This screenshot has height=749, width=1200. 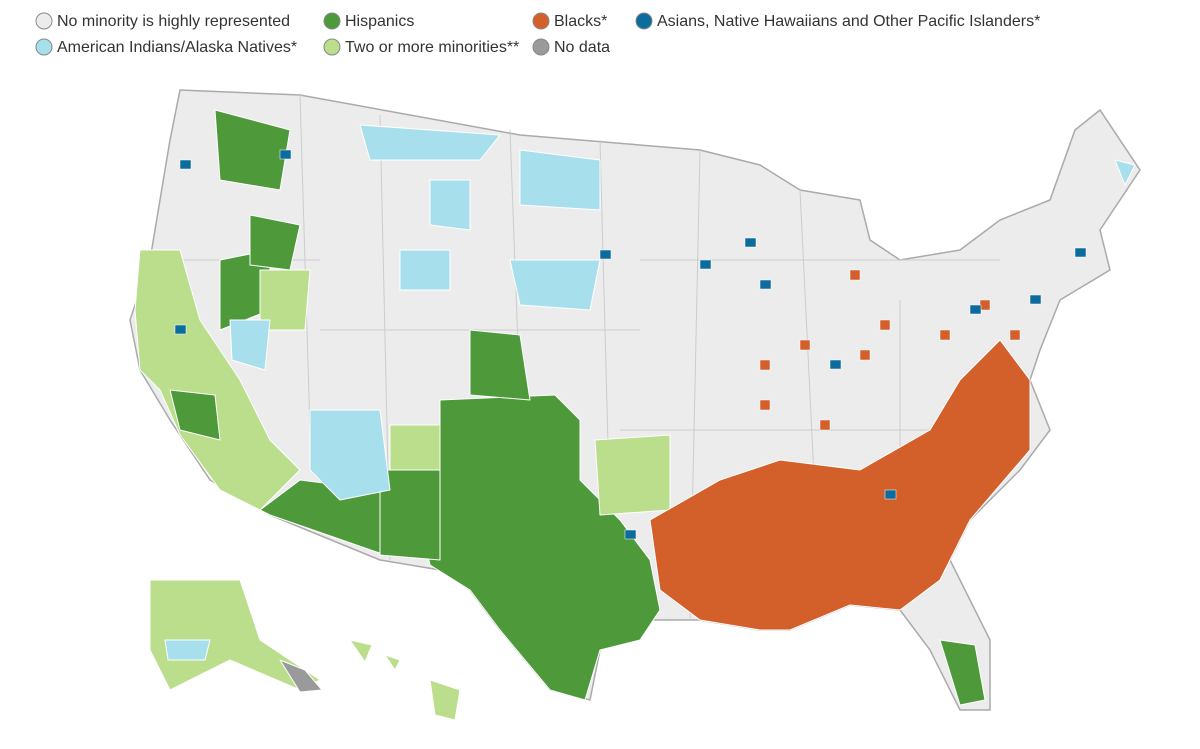 I want to click on legend-label: No data, so click(x=582, y=47).